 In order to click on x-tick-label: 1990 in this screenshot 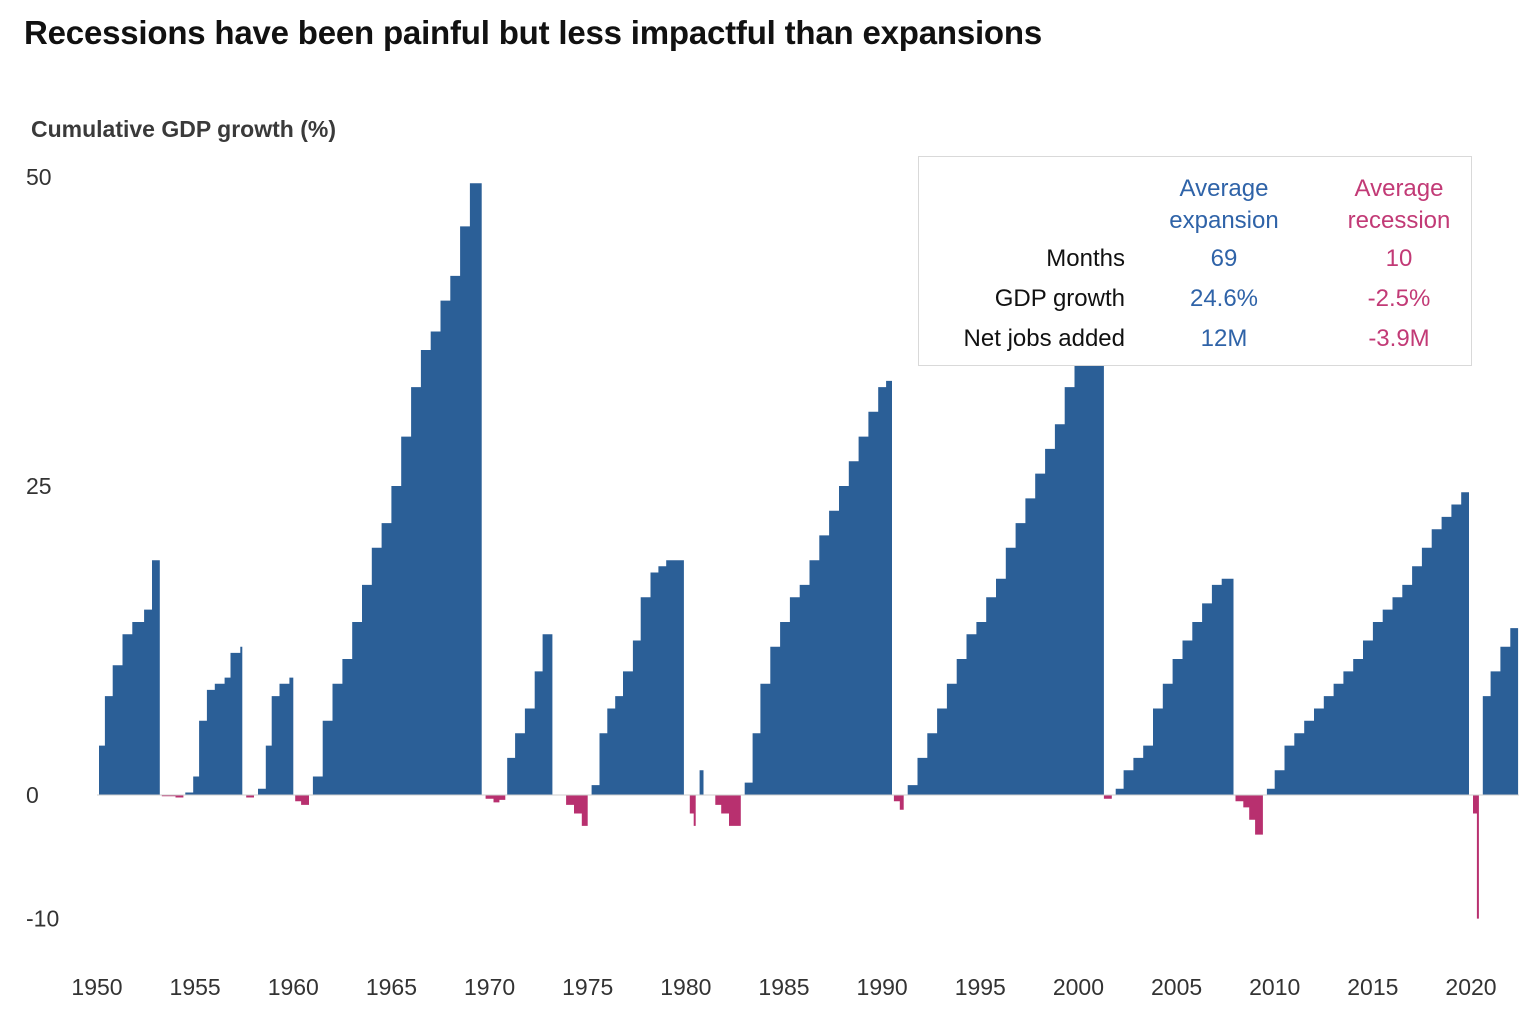, I will do `click(882, 987)`.